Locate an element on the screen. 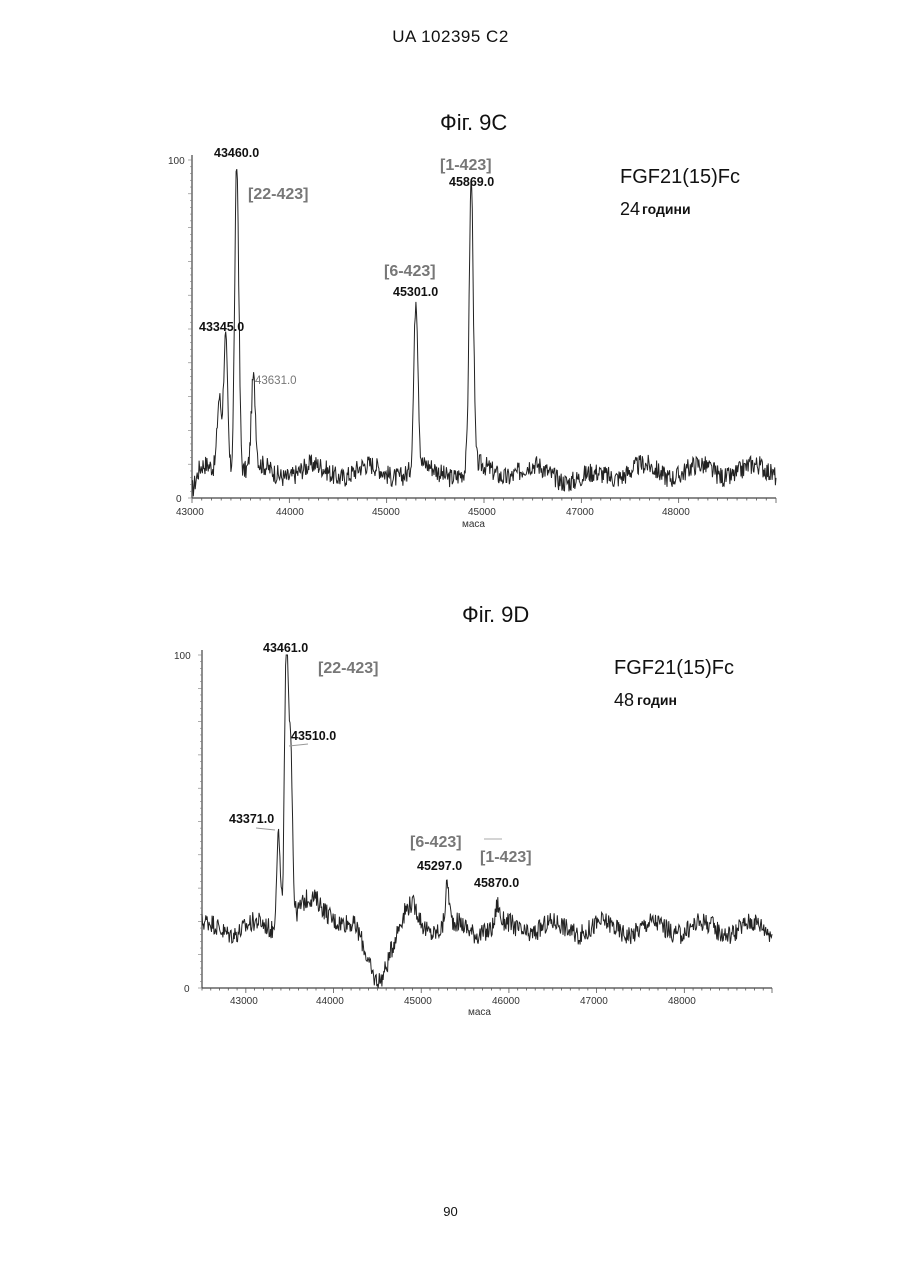  y-tick-0: 0 is located at coordinates (187, 989).